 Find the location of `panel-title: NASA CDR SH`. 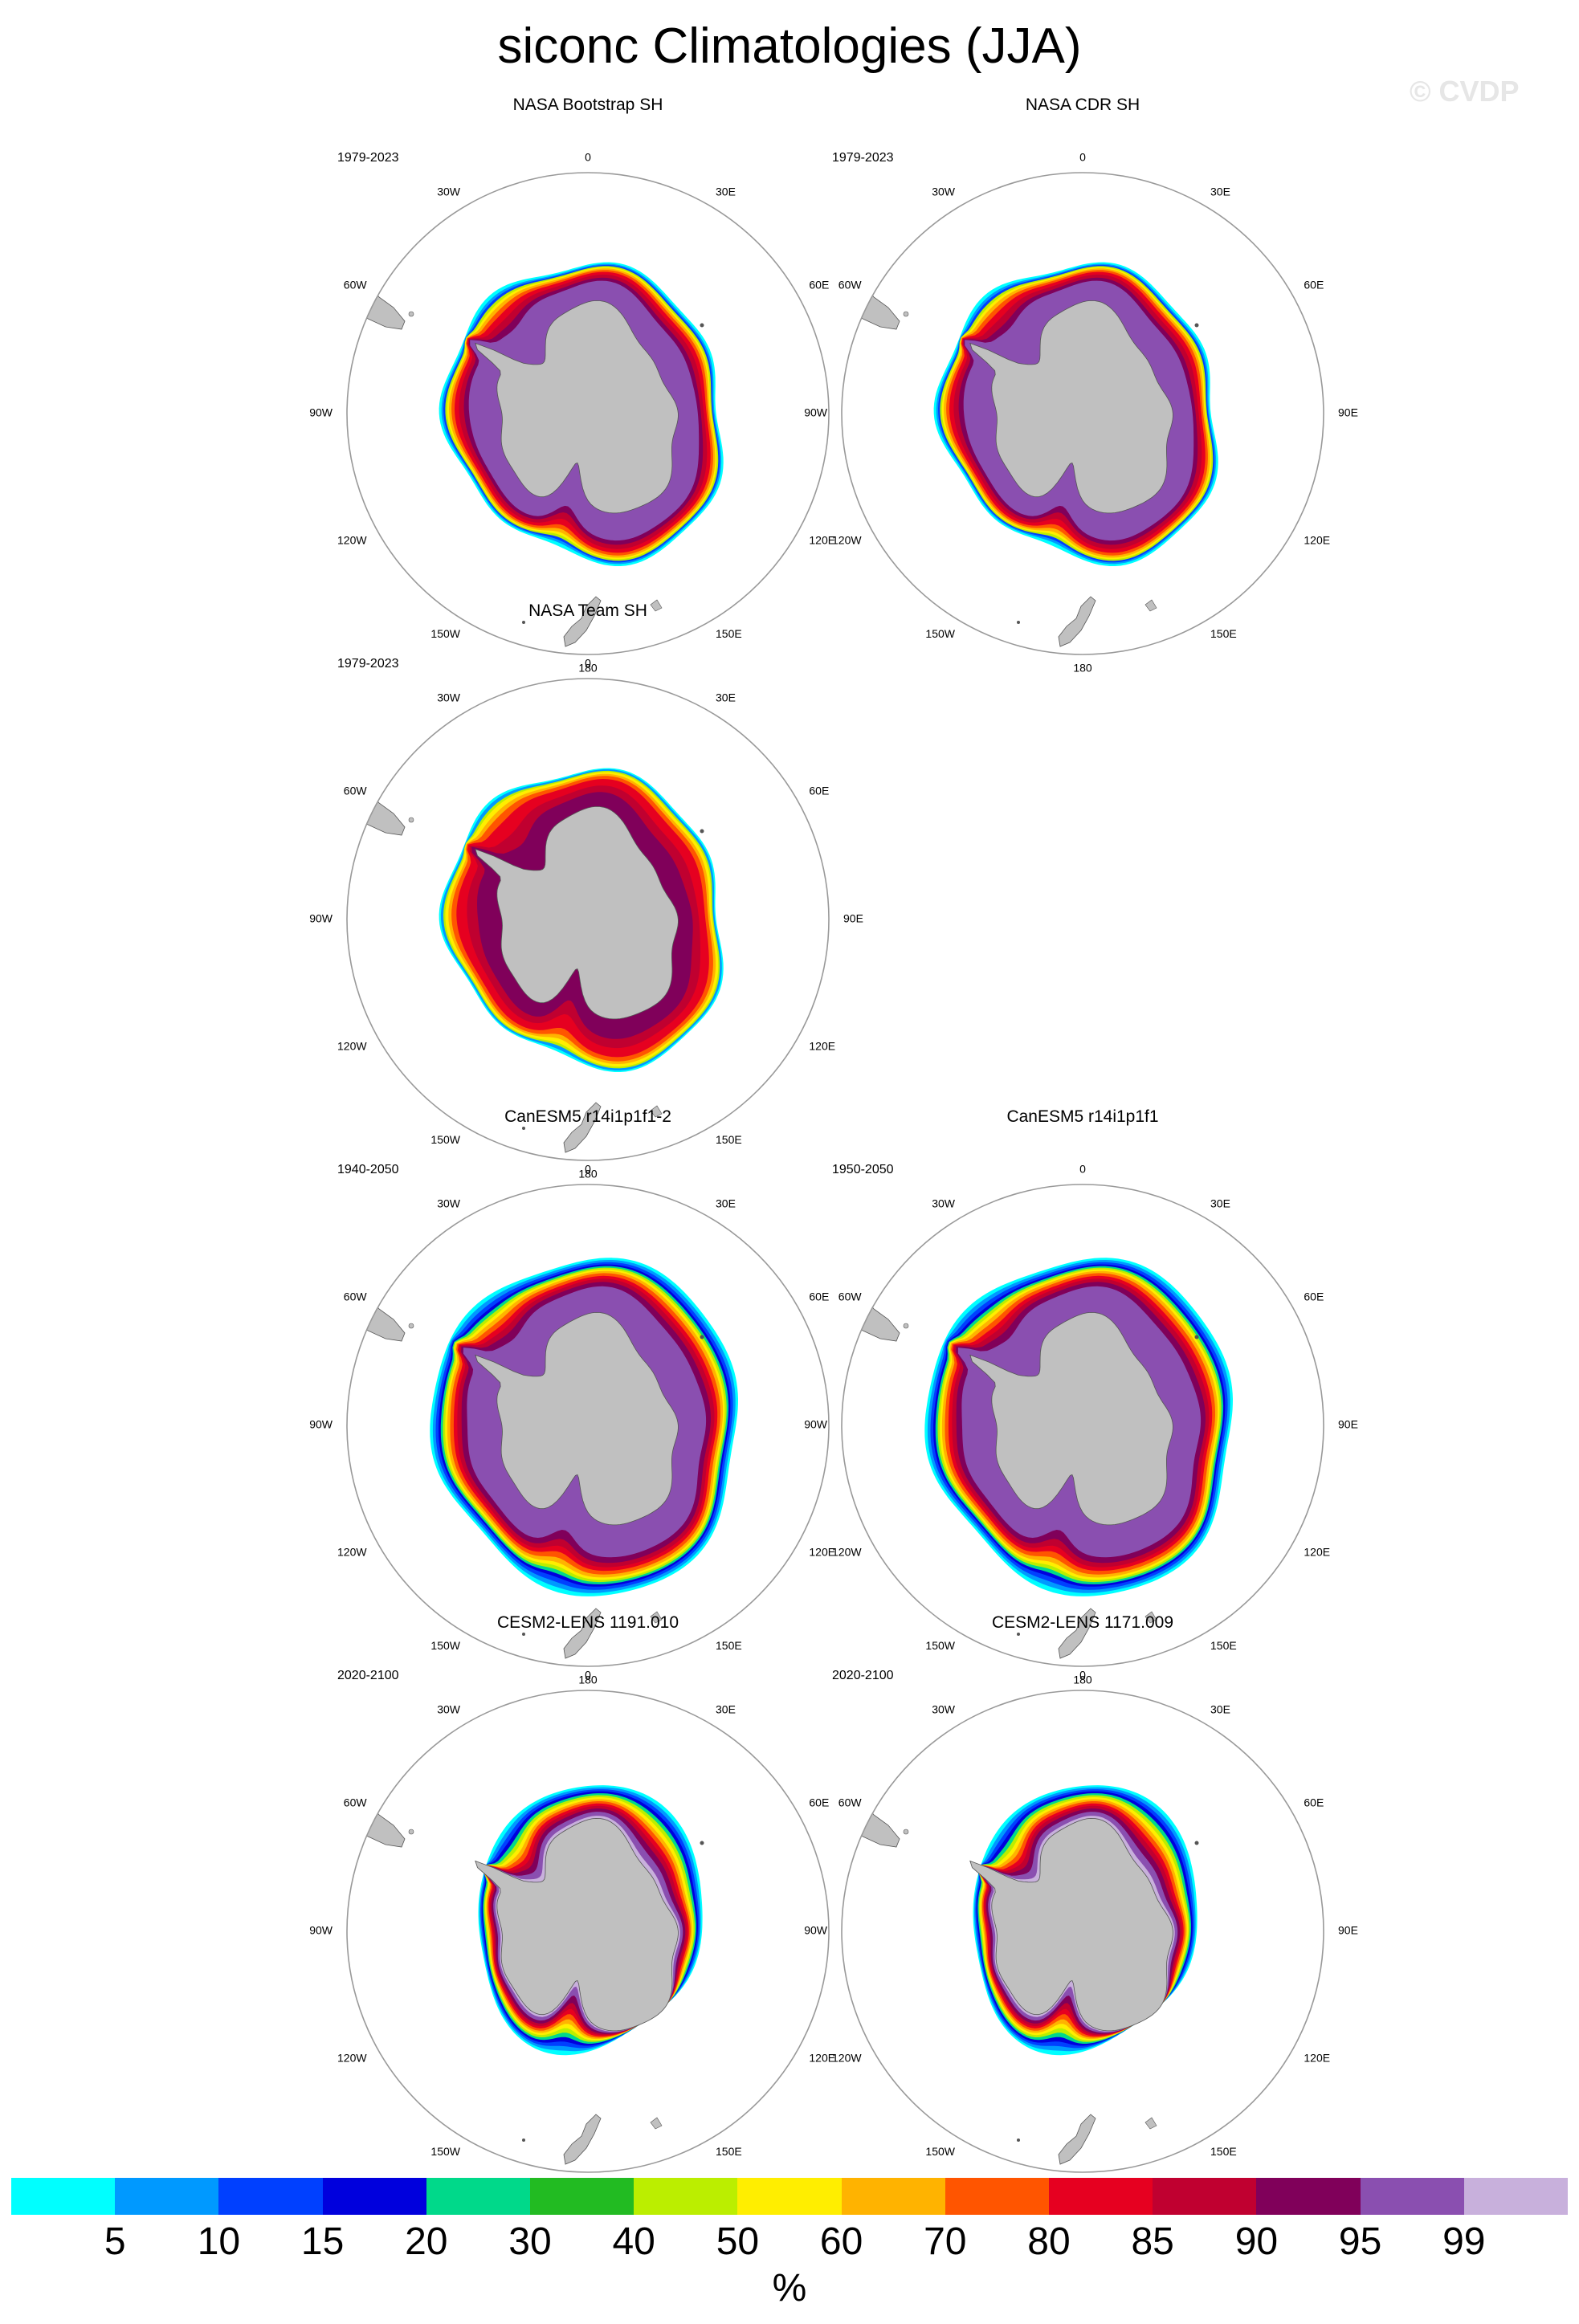

panel-title: NASA CDR SH is located at coordinates (1082, 105).